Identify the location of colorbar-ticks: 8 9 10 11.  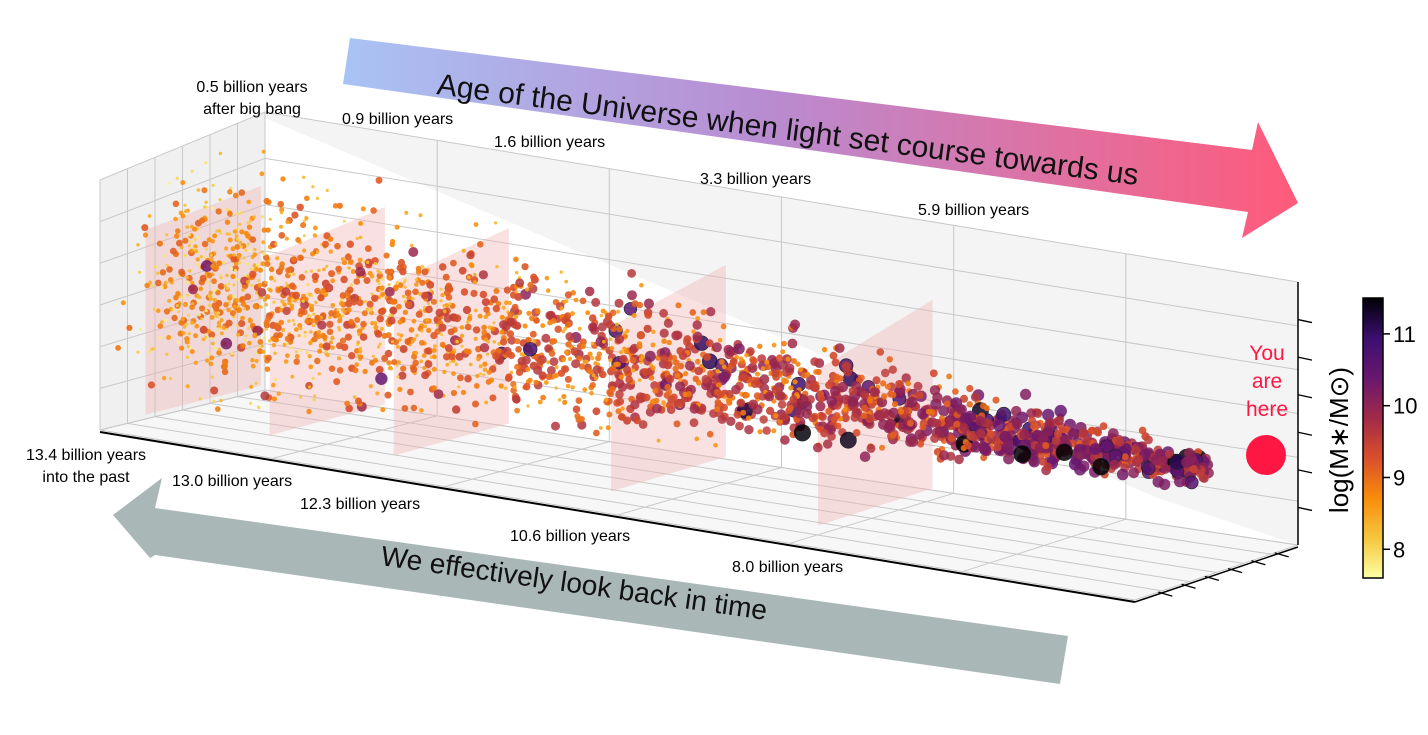
(1400, 442).